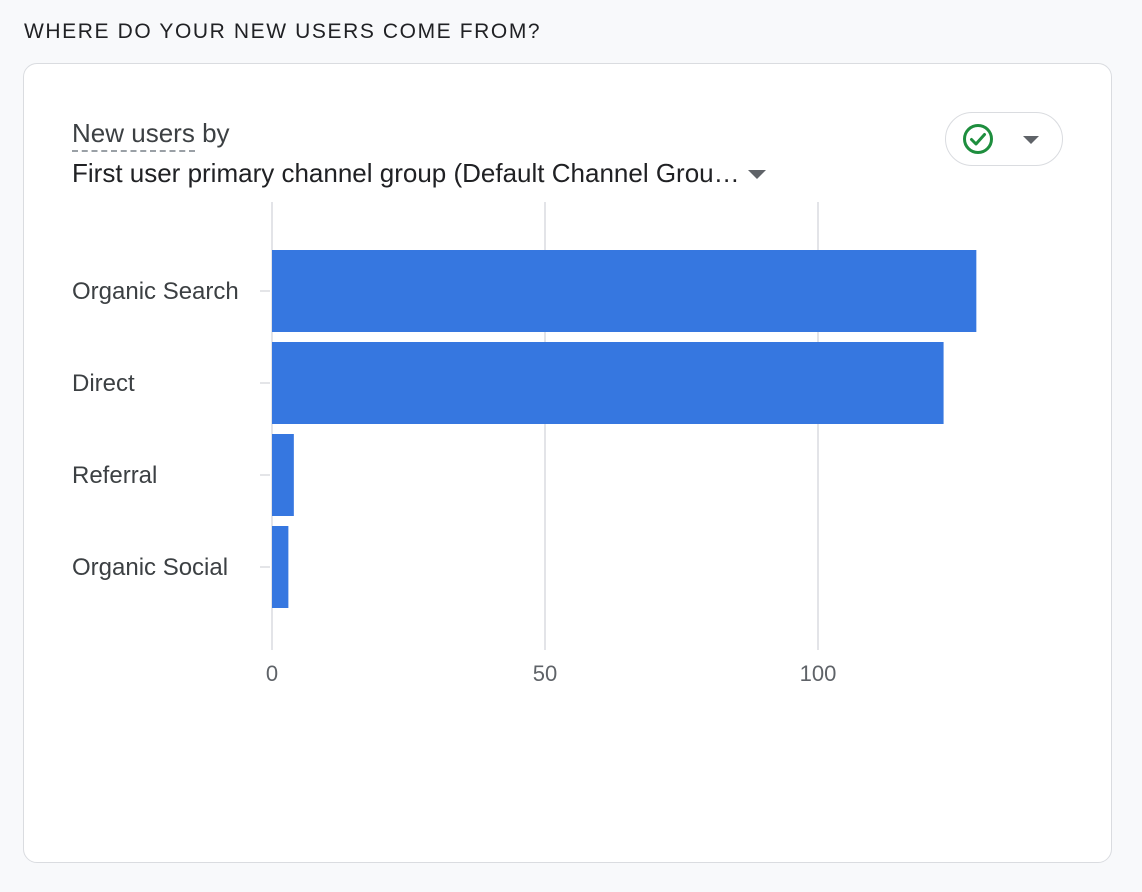 The height and width of the screenshot is (892, 1142). What do you see at coordinates (978, 139) in the screenshot?
I see `check-circle-icon` at bounding box center [978, 139].